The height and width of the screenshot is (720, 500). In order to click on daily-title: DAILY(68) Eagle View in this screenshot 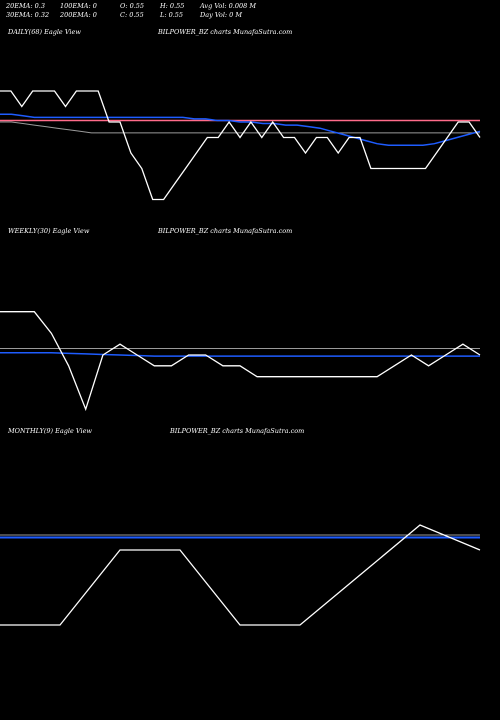, I will do `click(44, 32)`.